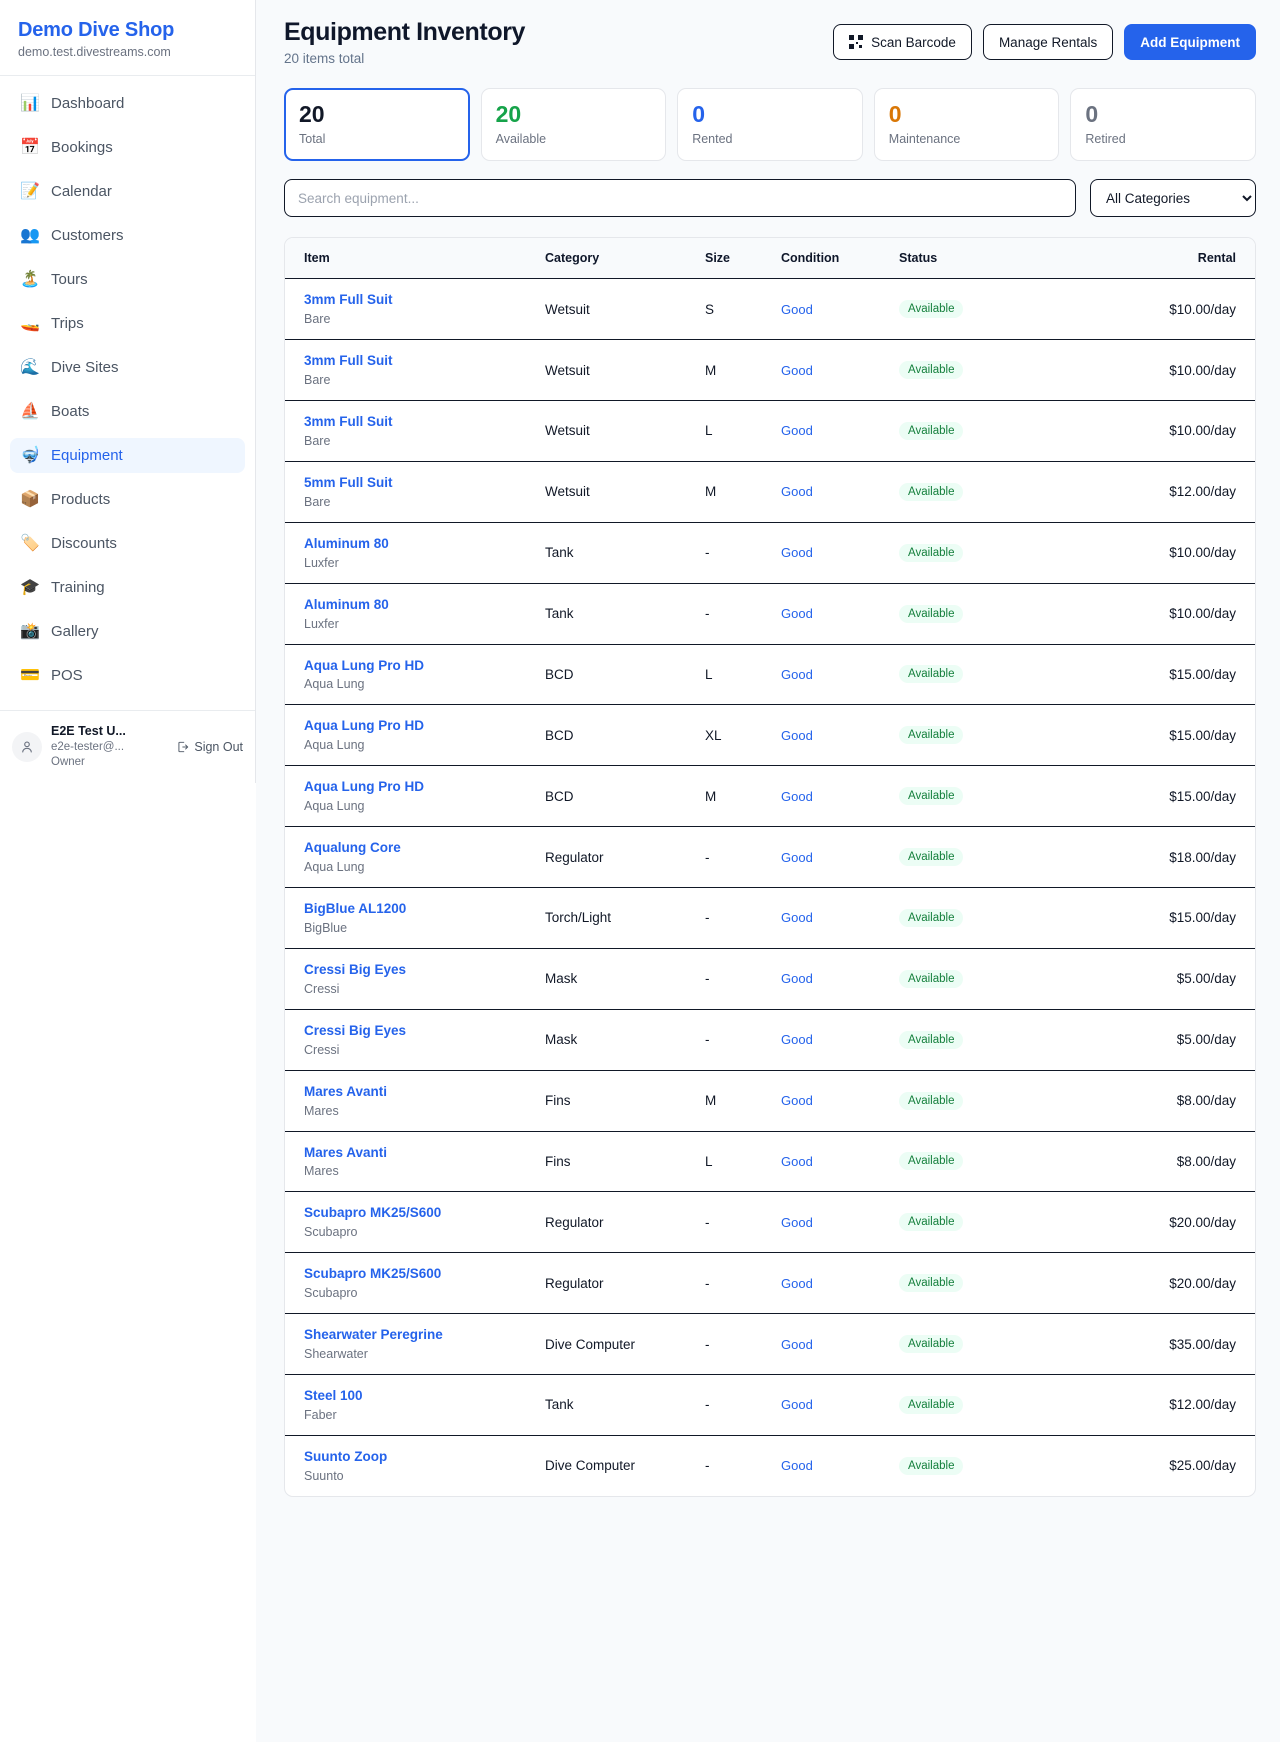  Describe the element at coordinates (707, 1466) in the screenshot. I see `cell-size: -` at that location.